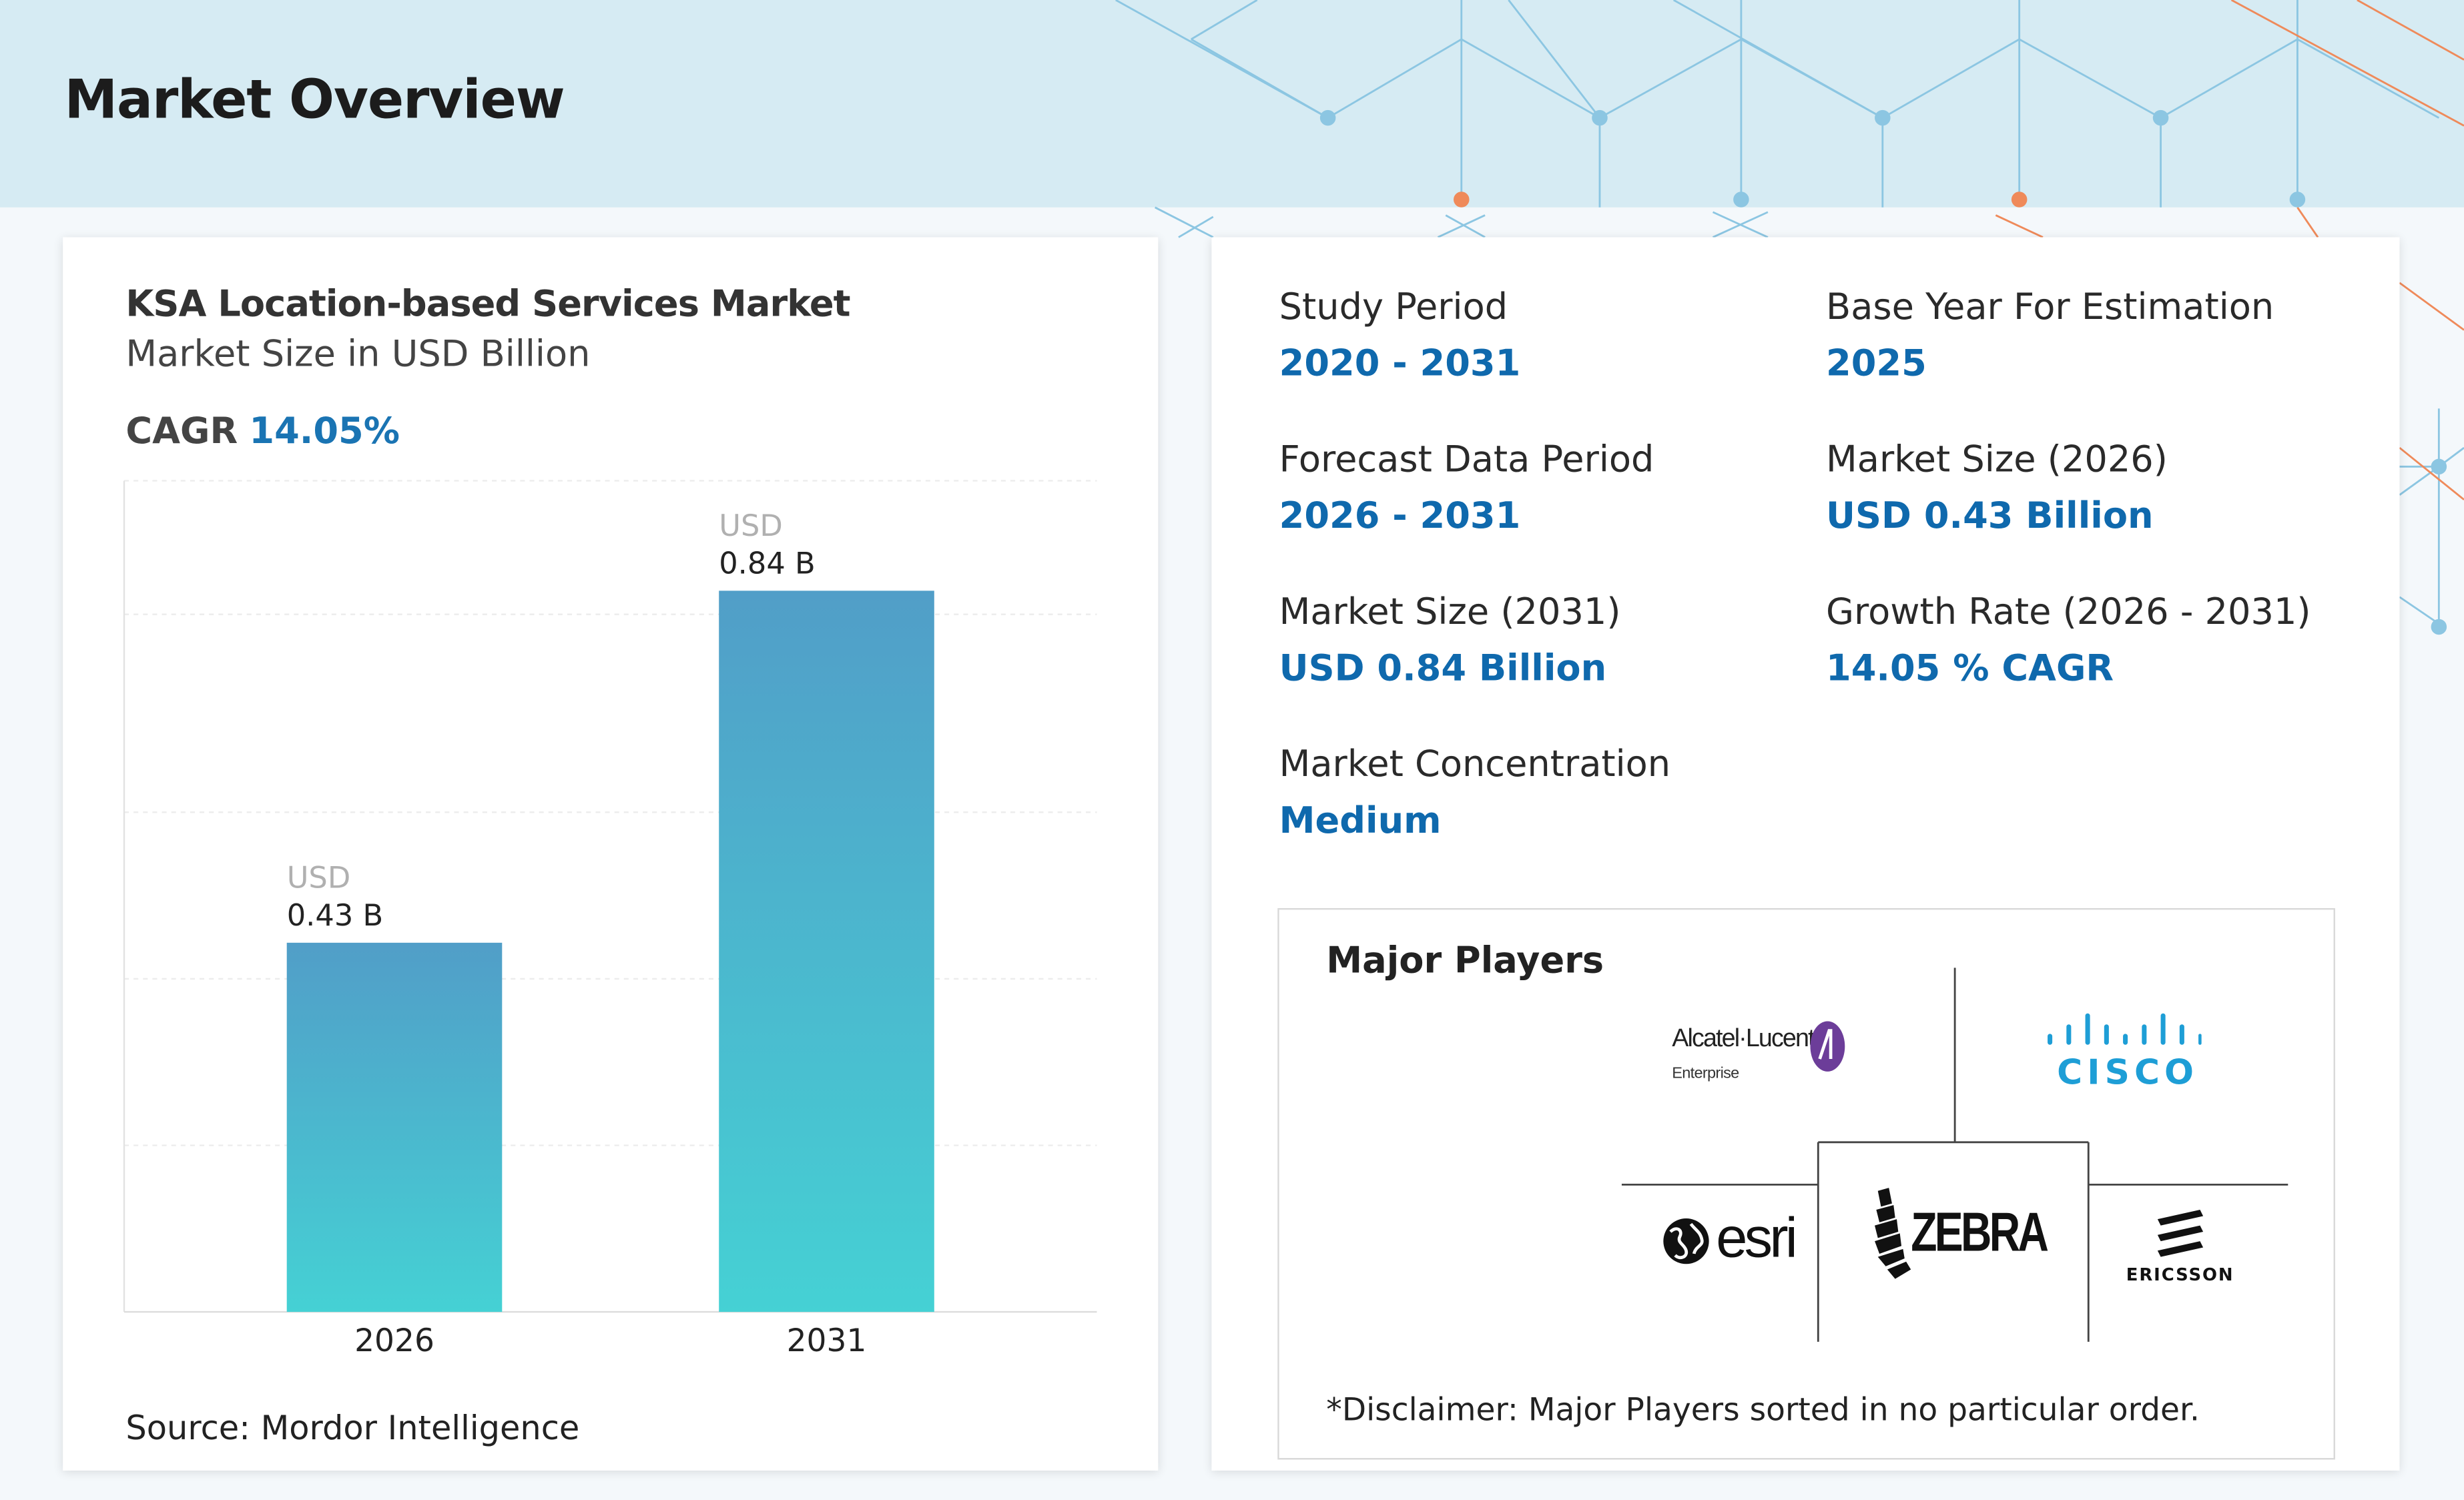  I want to click on alcatel-lucent-logo: Alcatel·Lucent Enterprise, so click(1767, 1059).